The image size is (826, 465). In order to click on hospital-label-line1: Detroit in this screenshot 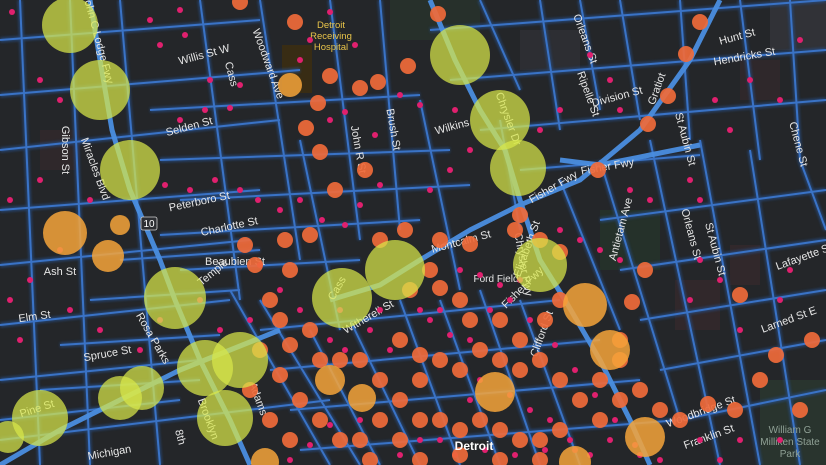, I will do `click(331, 25)`.